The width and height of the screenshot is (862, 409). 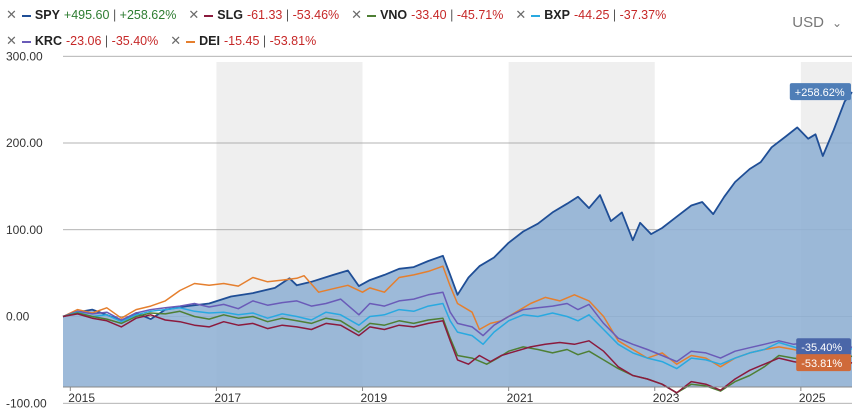 I want to click on y-tick-label: 300.00, so click(x=24, y=56).